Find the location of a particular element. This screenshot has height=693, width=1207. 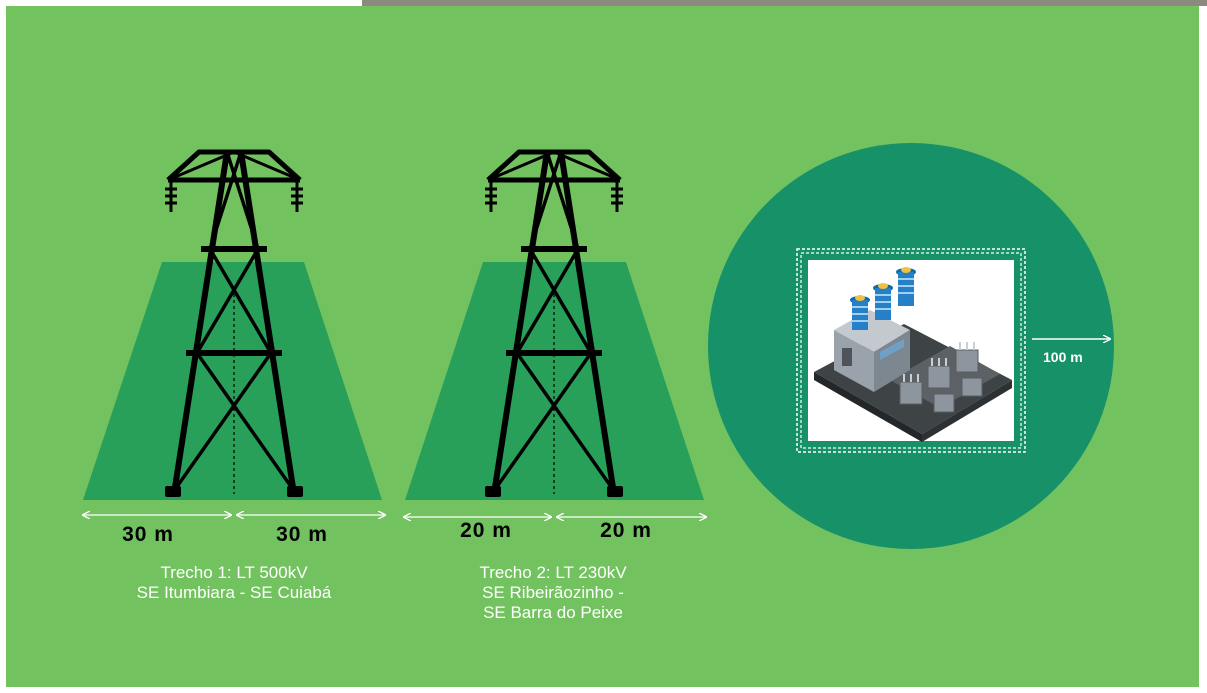

dimension-label-1-left: 30 m is located at coordinates (148, 534).